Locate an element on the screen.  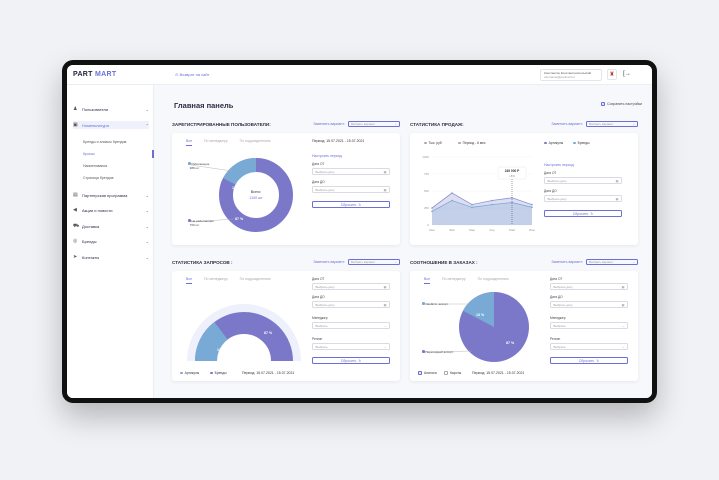
callout-idle: Не работающие 700 шт is located at coordinates (201, 223).